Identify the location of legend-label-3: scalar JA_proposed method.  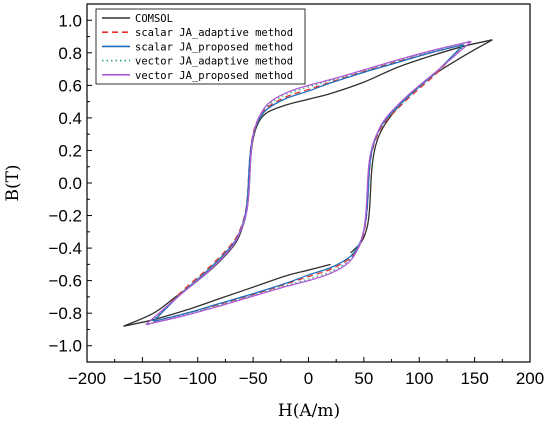
(214, 47).